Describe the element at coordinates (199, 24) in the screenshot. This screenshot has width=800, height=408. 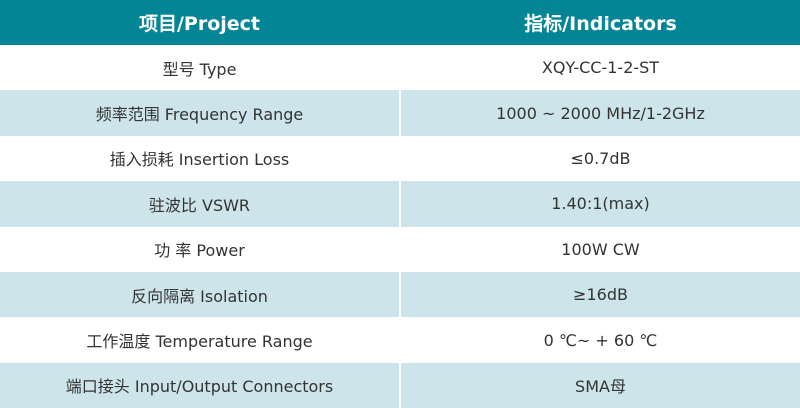
I see `header-project: 项目/Project` at that location.